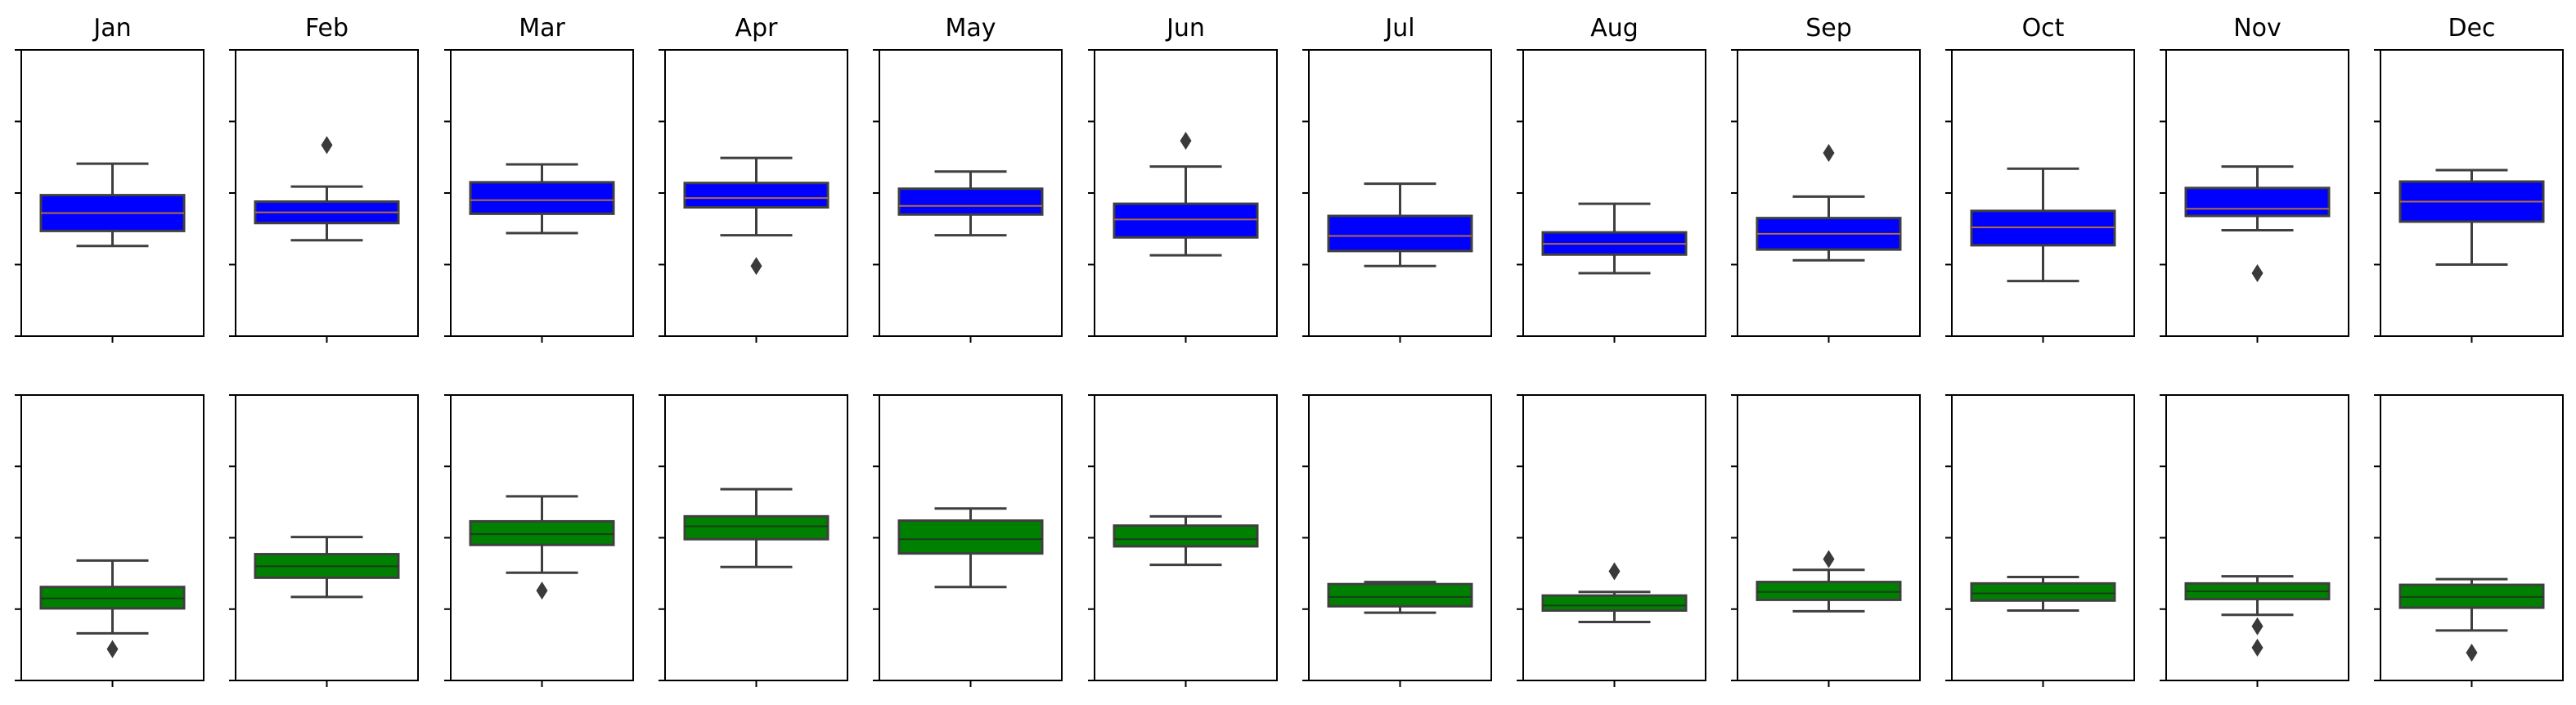 Image resolution: width=2576 pixels, height=705 pixels. I want to click on panel-mar-row2, so click(539, 540).